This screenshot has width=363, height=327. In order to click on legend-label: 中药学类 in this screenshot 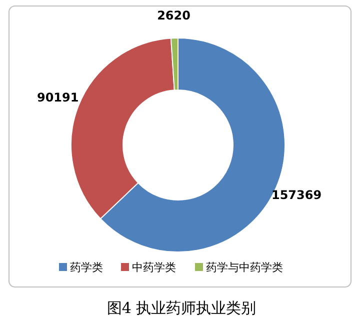, I will do `click(154, 267)`.